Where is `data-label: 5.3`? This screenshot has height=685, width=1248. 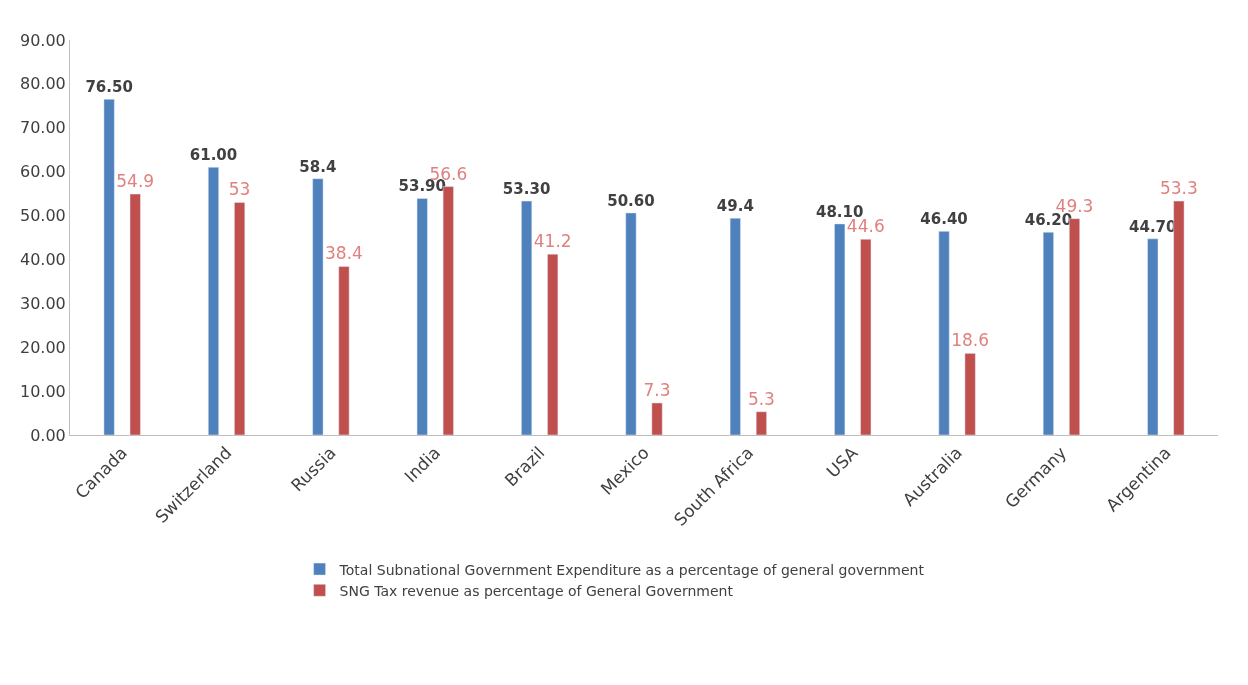 data-label: 5.3 is located at coordinates (761, 398).